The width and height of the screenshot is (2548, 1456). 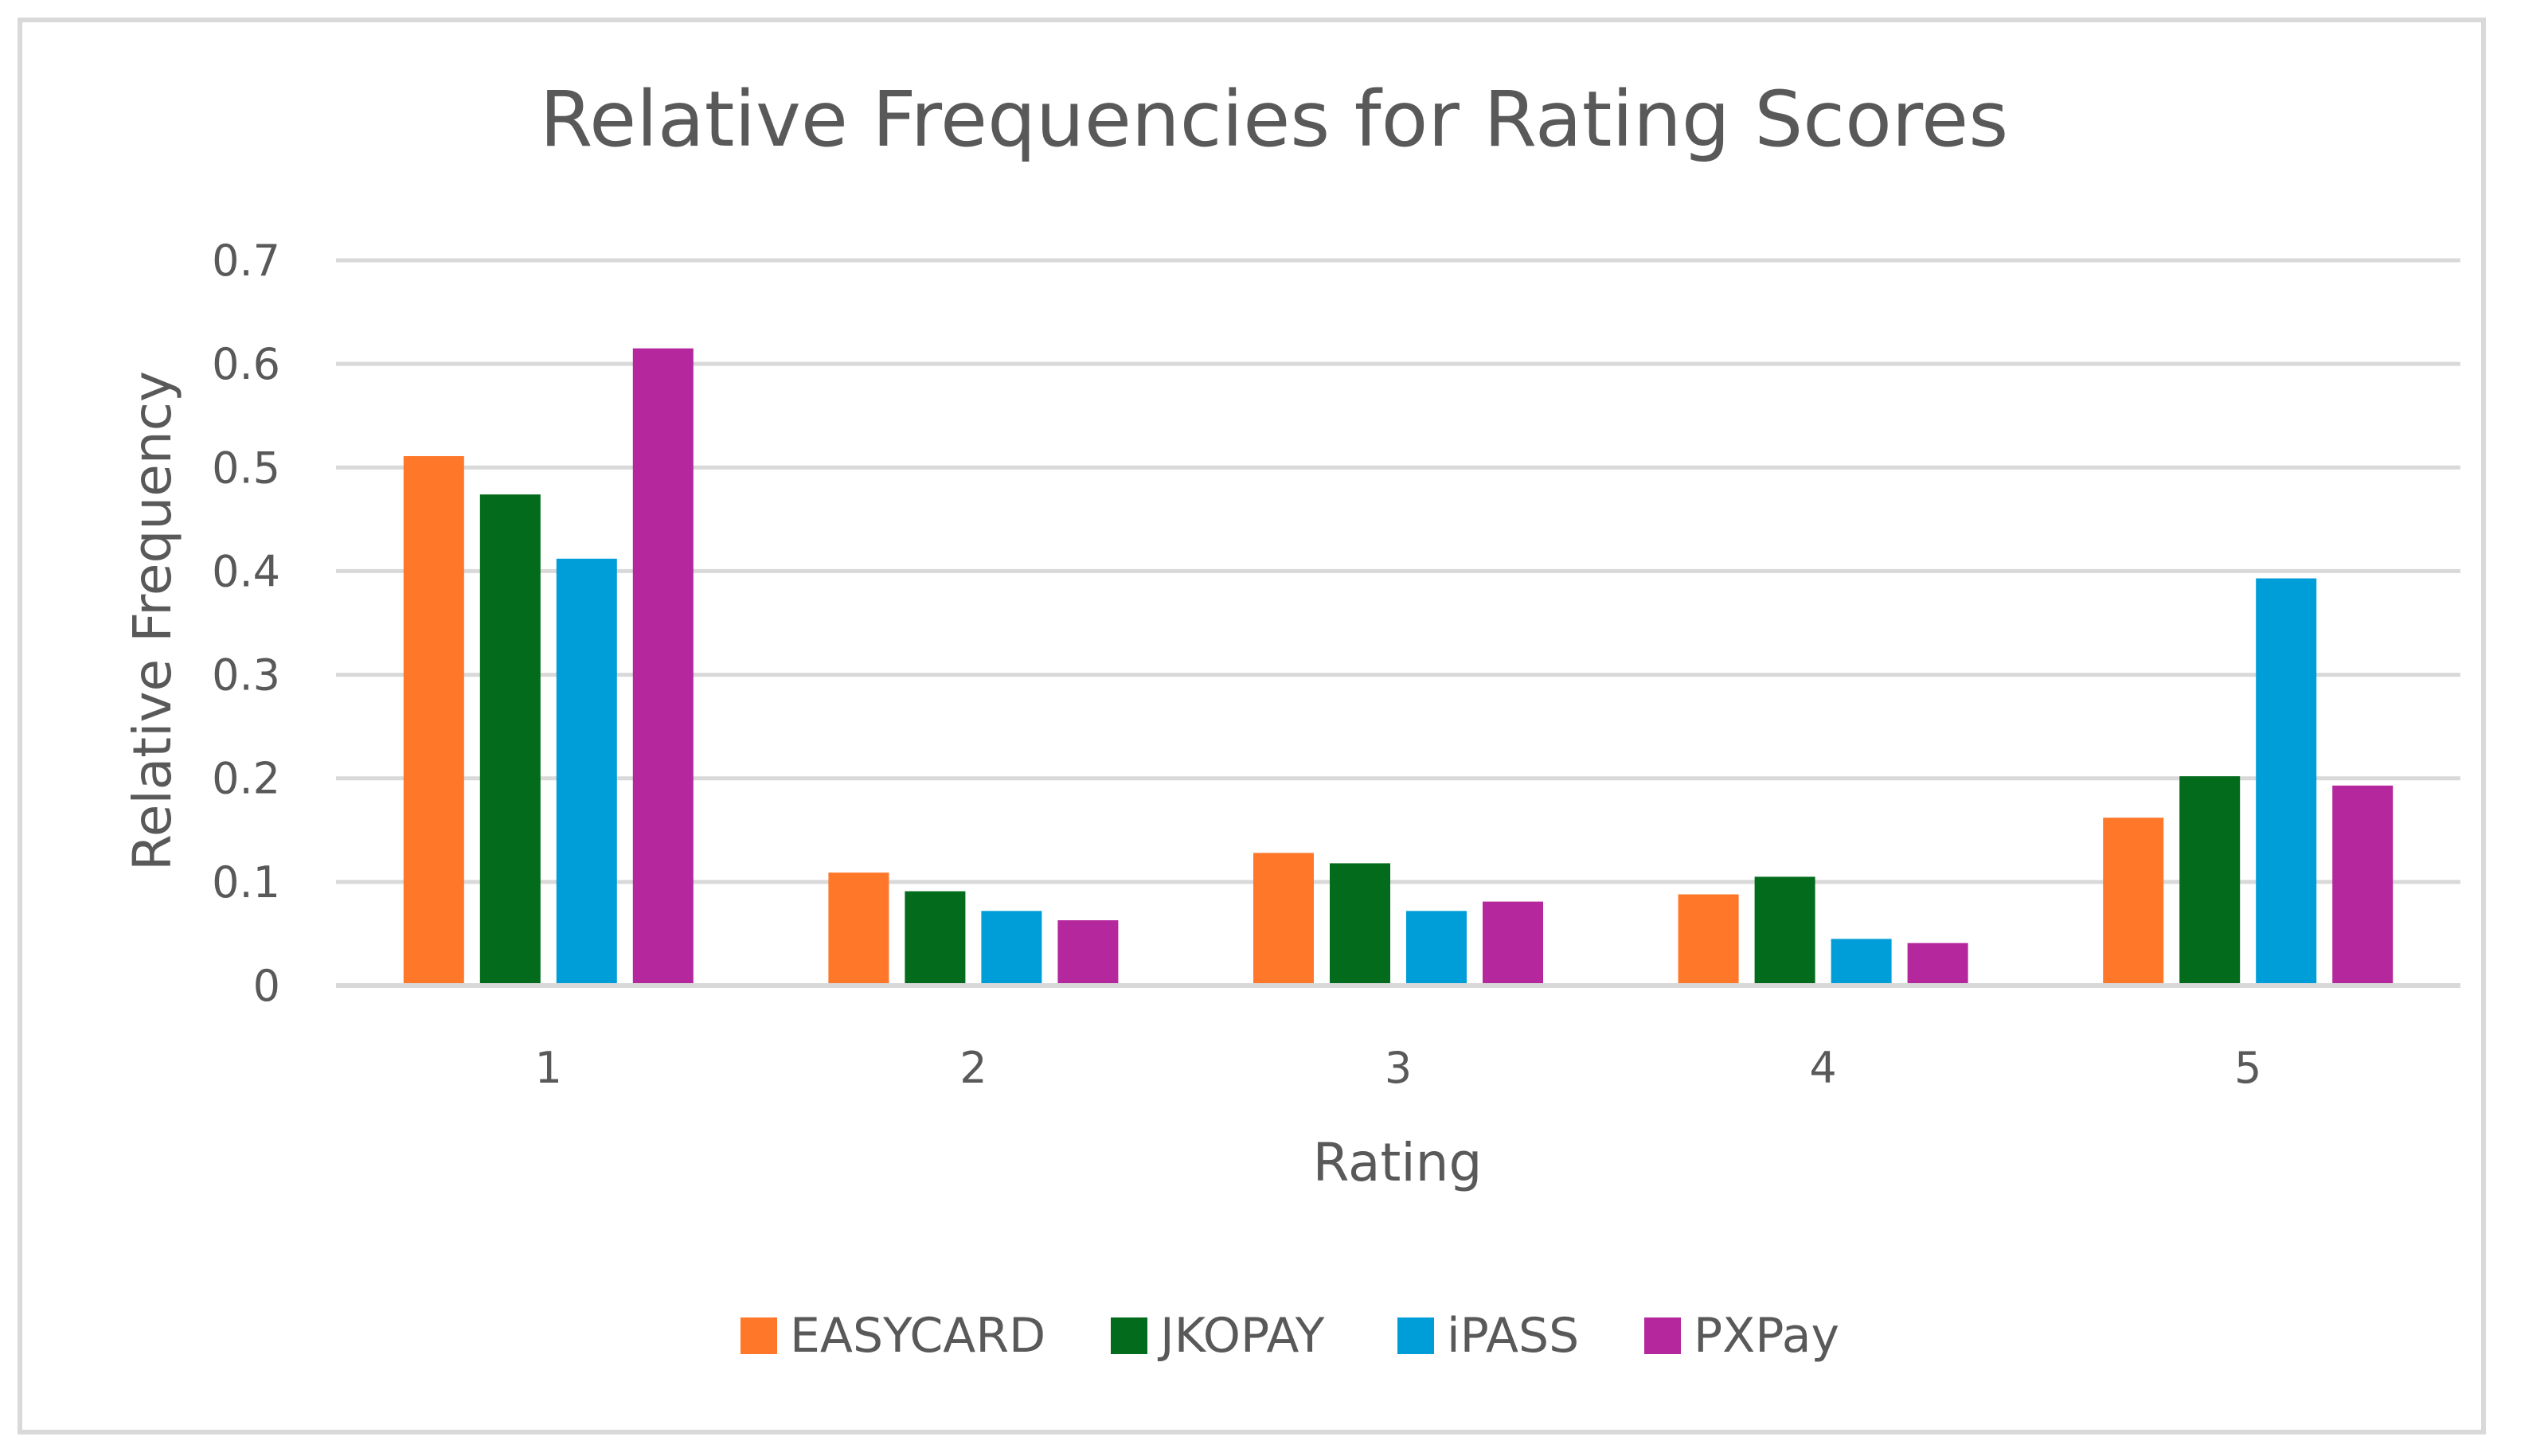 I want to click on legend-label-jkopay: JKOPAY, so click(x=1241, y=1336).